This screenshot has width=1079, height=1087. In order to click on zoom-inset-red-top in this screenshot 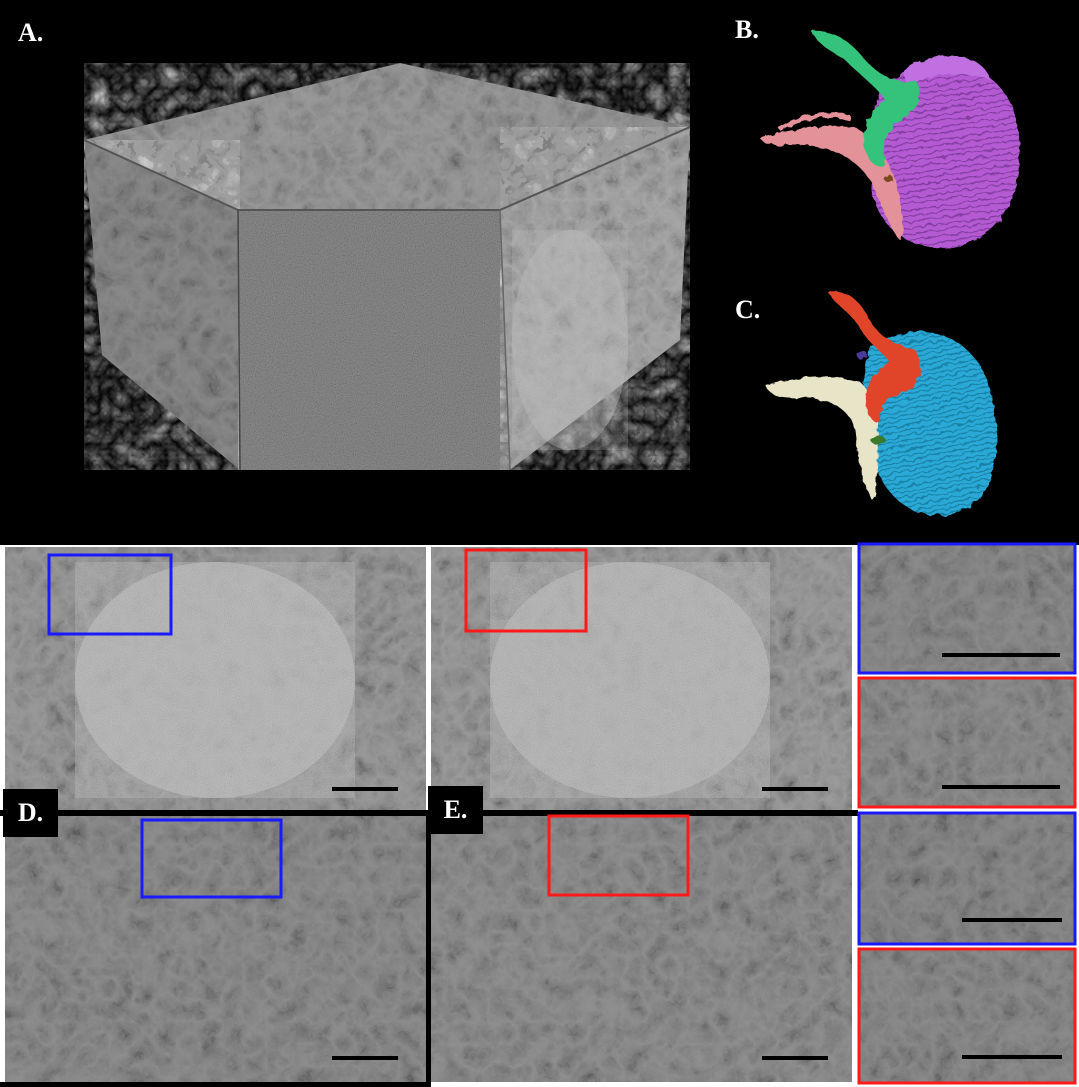, I will do `click(967, 742)`.